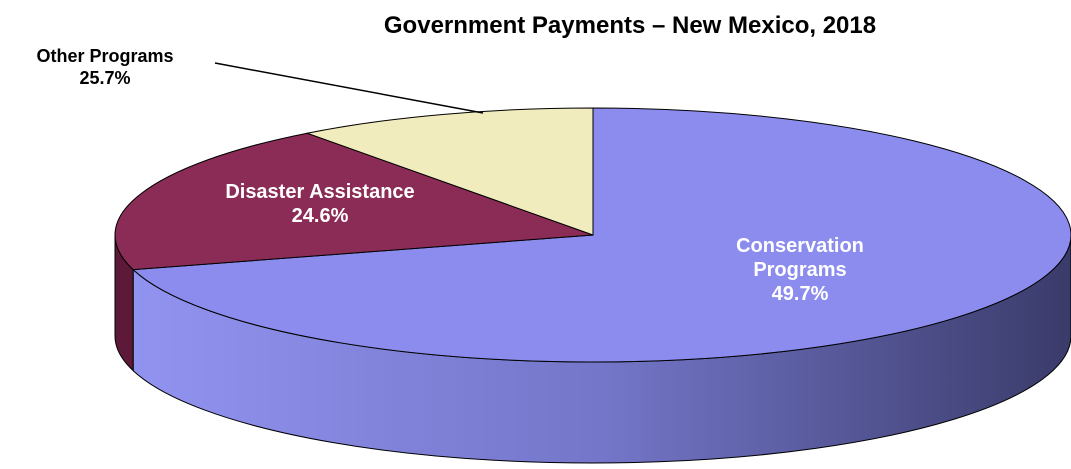 The image size is (1071, 469). Describe the element at coordinates (349, 88) in the screenshot. I see `other-programs-leader-line` at that location.